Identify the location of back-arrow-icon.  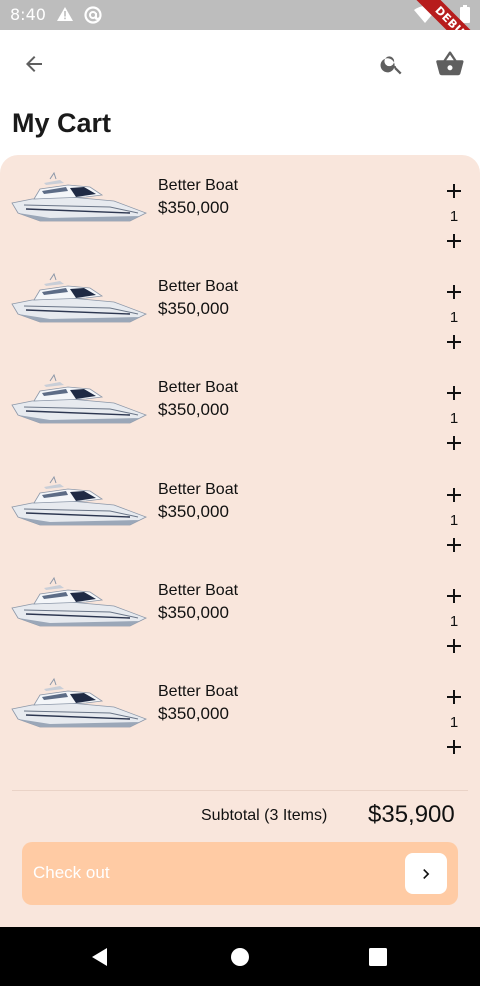
(34, 64).